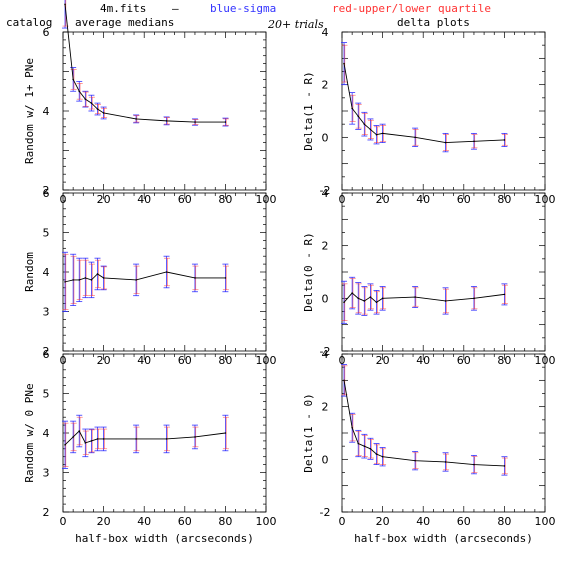 The width and height of the screenshot is (574, 574). I want to click on y-axis-label: Delta(1 - 0), so click(308, 432).